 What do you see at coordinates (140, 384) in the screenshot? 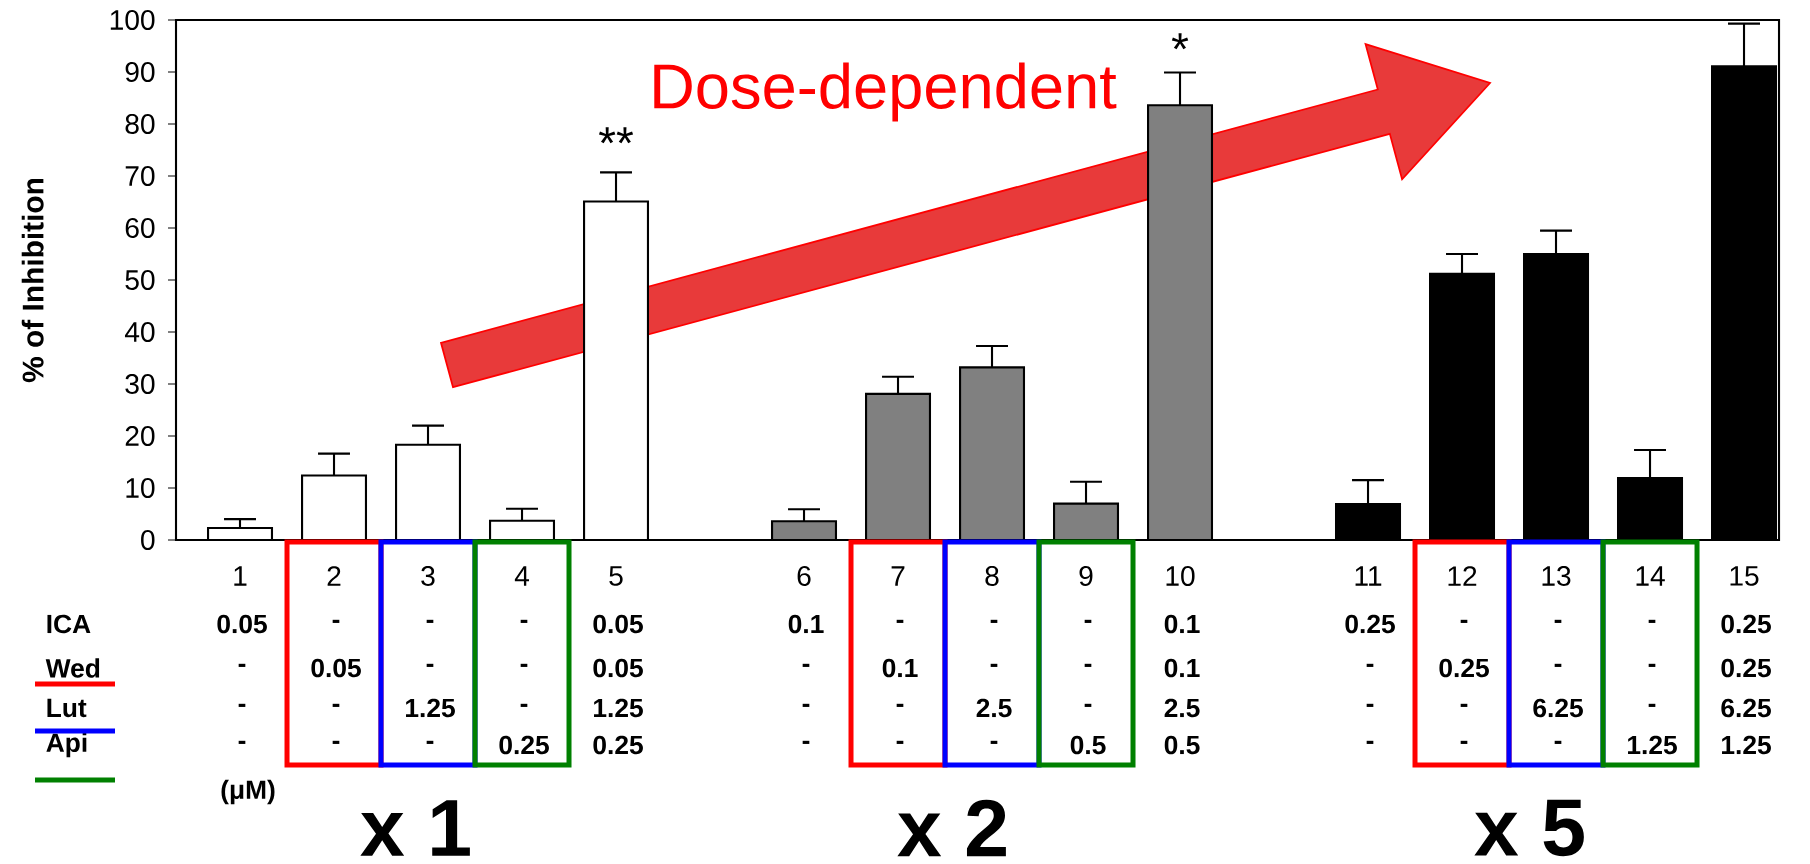
I see `y-tick-label: 30` at bounding box center [140, 384].